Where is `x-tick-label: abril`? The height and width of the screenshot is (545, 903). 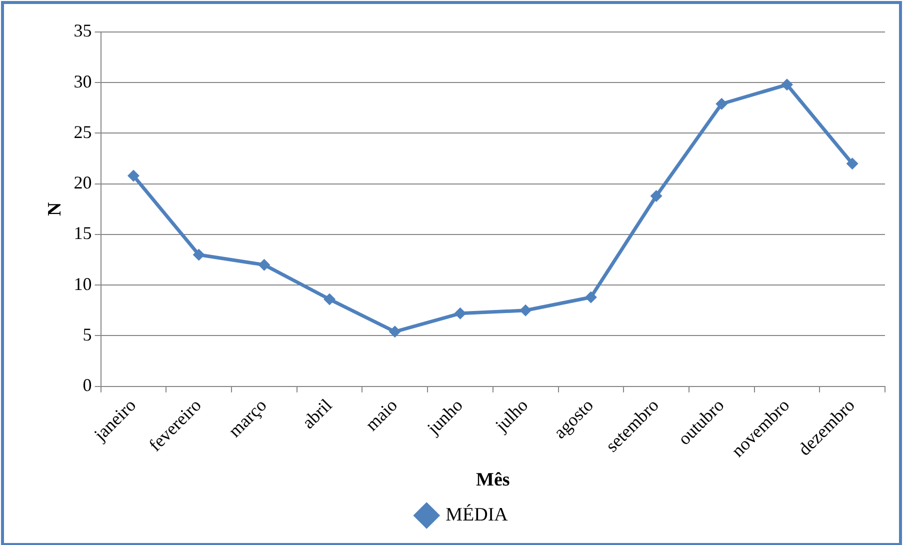
x-tick-label: abril is located at coordinates (317, 413).